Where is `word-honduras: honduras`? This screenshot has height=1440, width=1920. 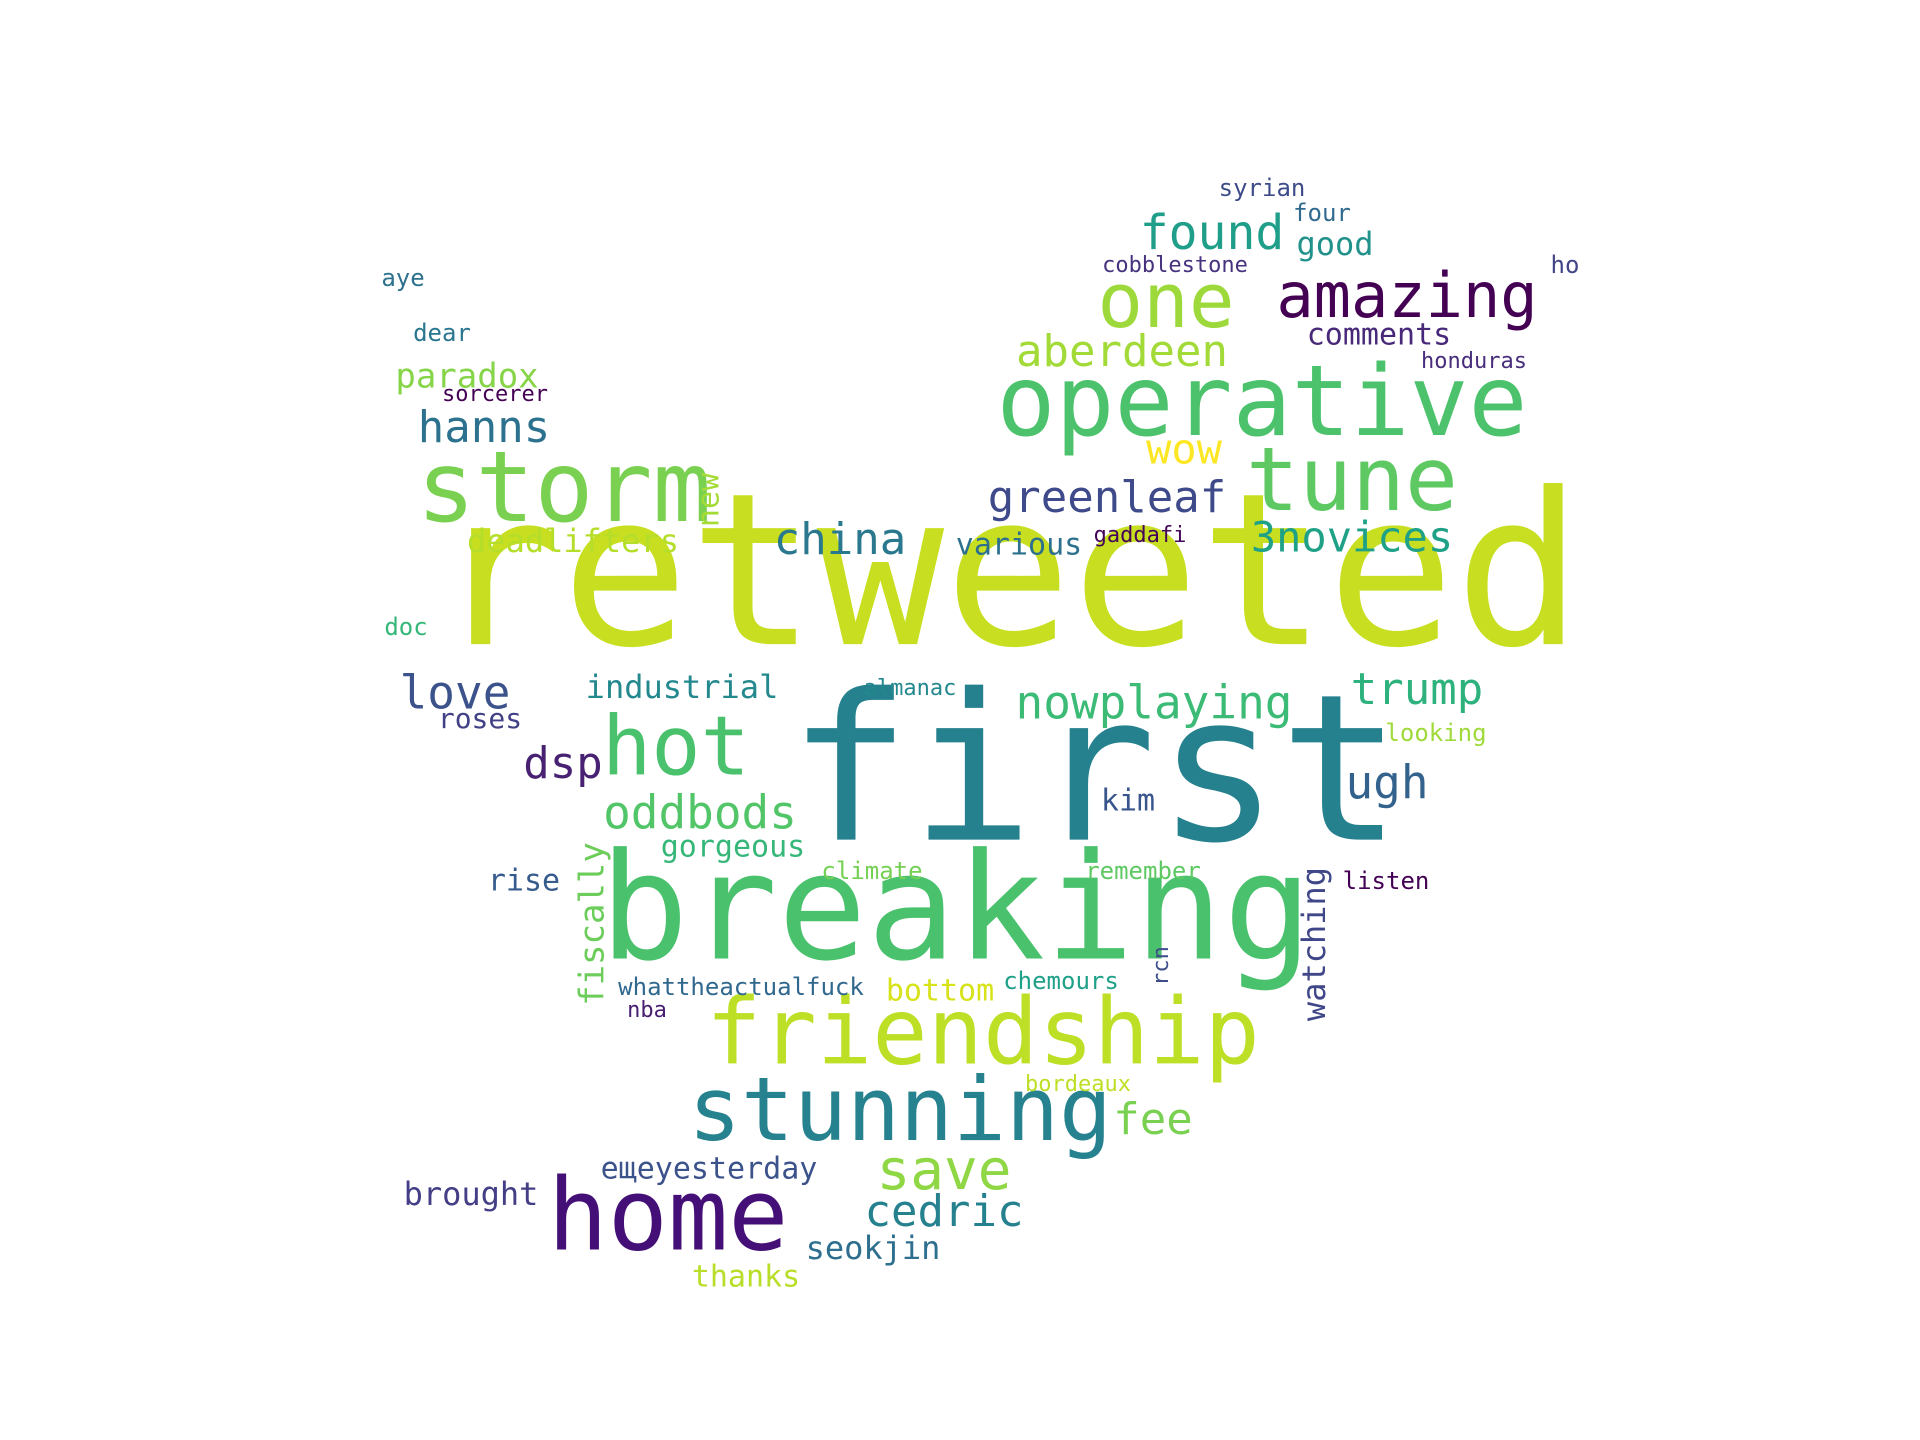
word-honduras: honduras is located at coordinates (1474, 361).